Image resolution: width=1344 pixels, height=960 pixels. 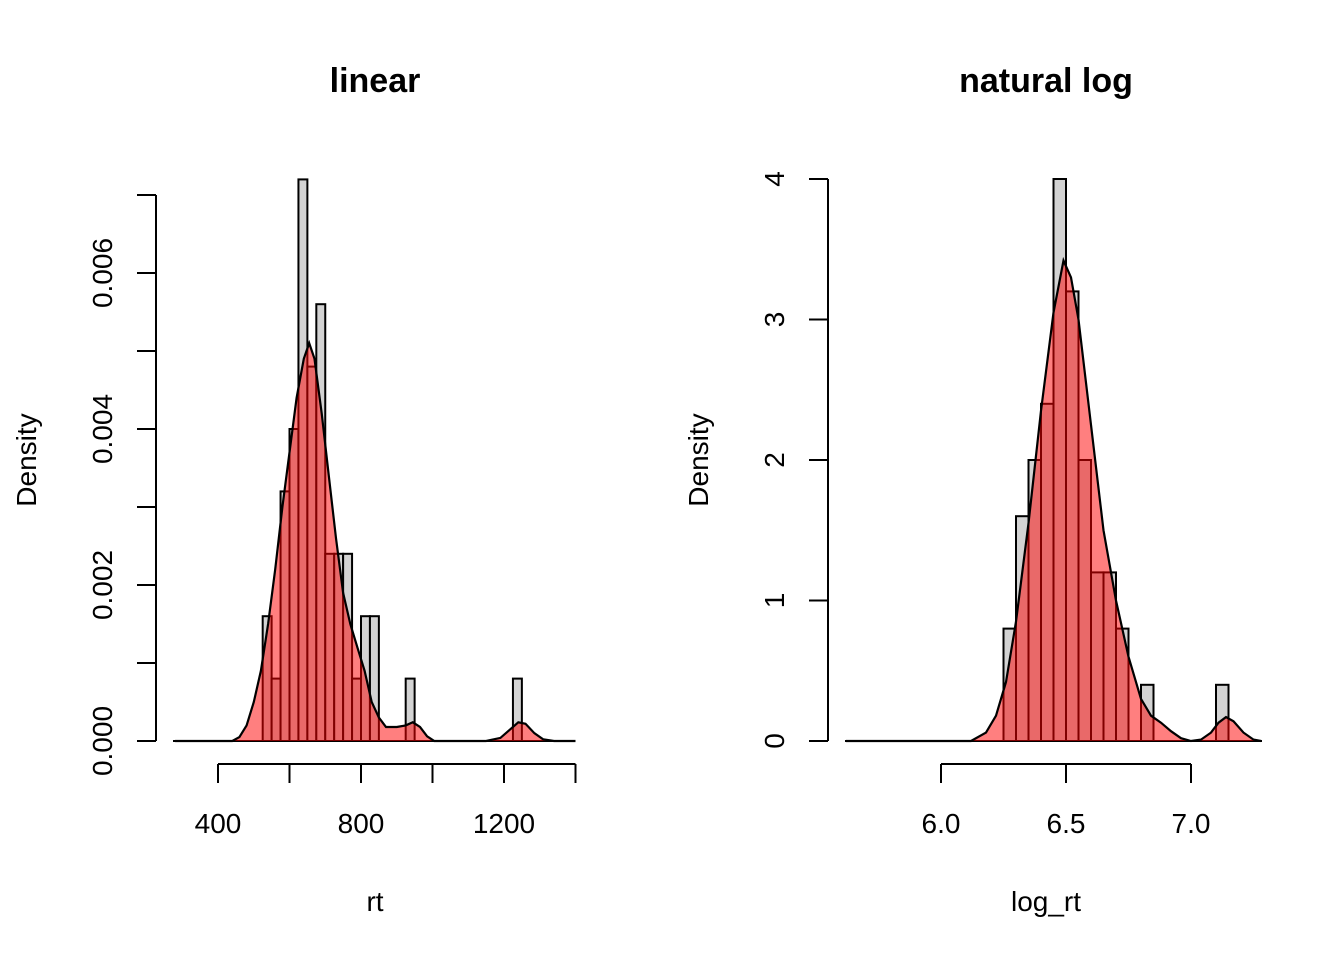 What do you see at coordinates (774, 741) in the screenshot?
I see `y-tick-label: 0` at bounding box center [774, 741].